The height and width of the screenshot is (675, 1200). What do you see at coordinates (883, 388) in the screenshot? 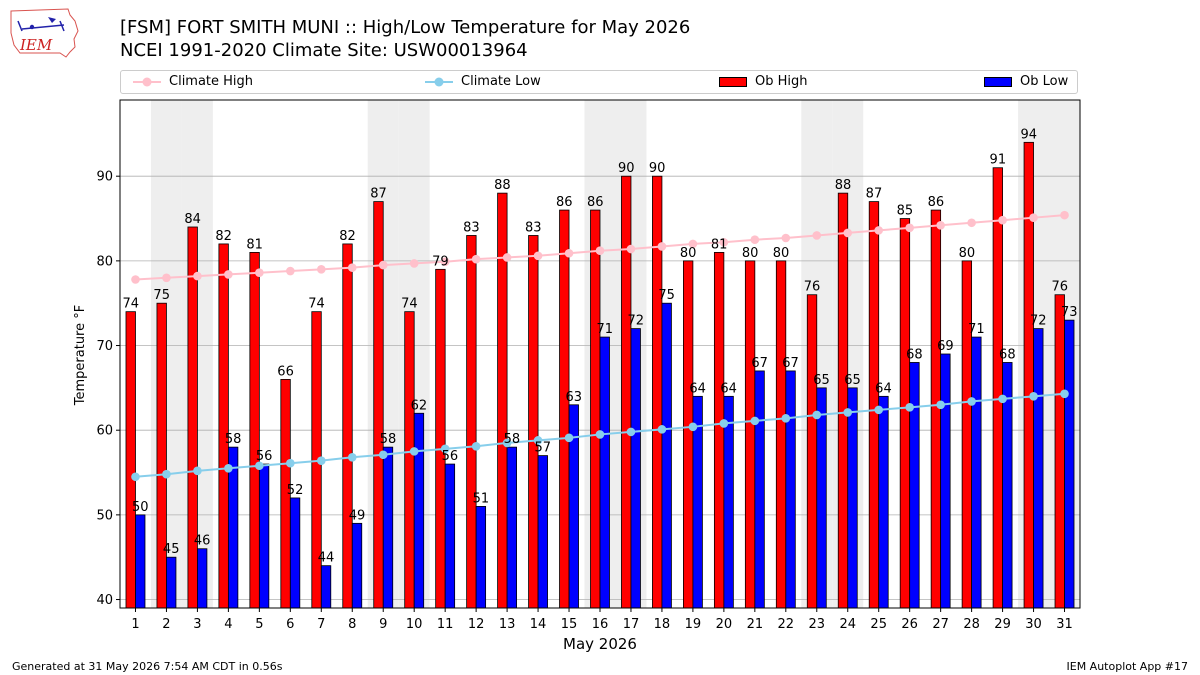
I see `label-ob-low-day-25: 64` at bounding box center [883, 388].